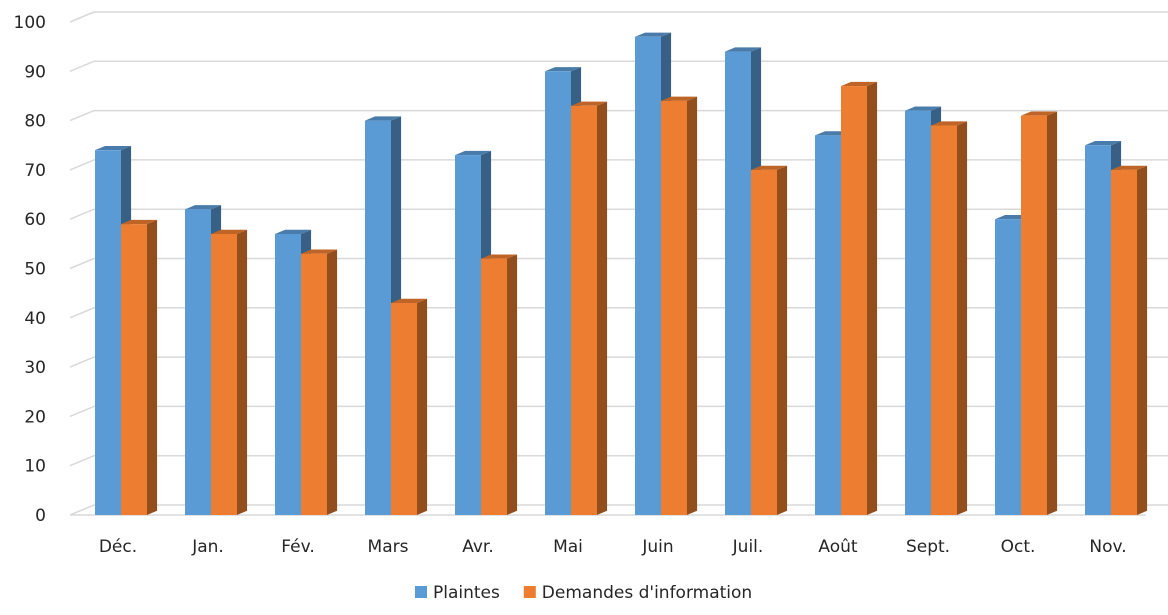 The height and width of the screenshot is (615, 1168). What do you see at coordinates (35, 220) in the screenshot?
I see `y-tick-label: 60` at bounding box center [35, 220].